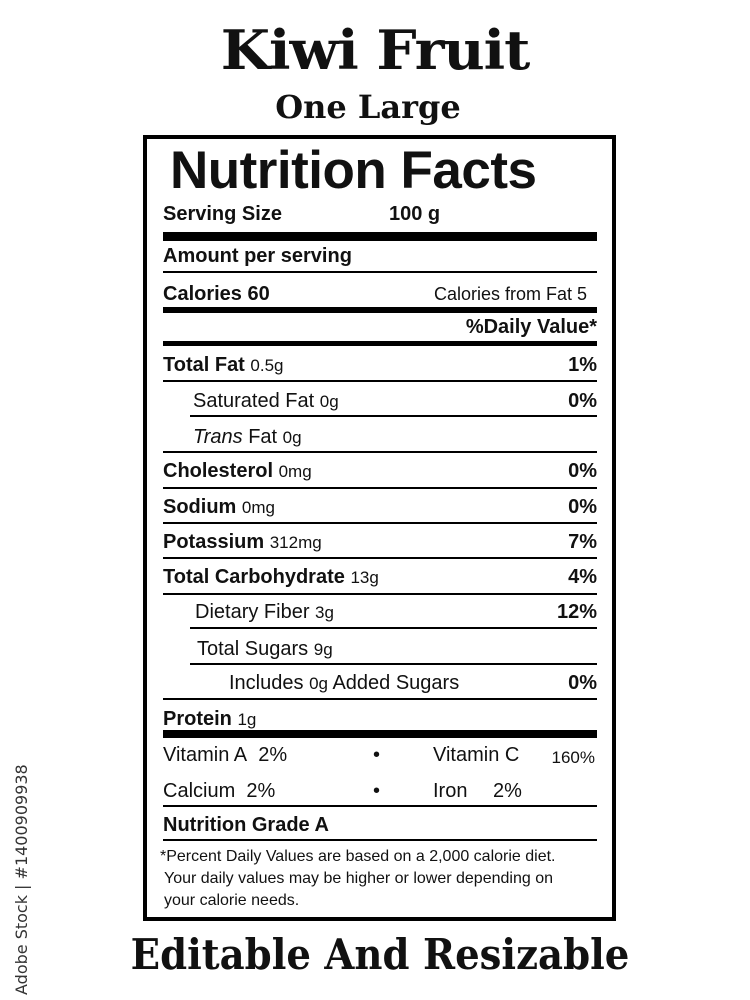 Image resolution: width=750 pixels, height=1000 pixels. I want to click on product-subtitle: One Large, so click(368, 107).